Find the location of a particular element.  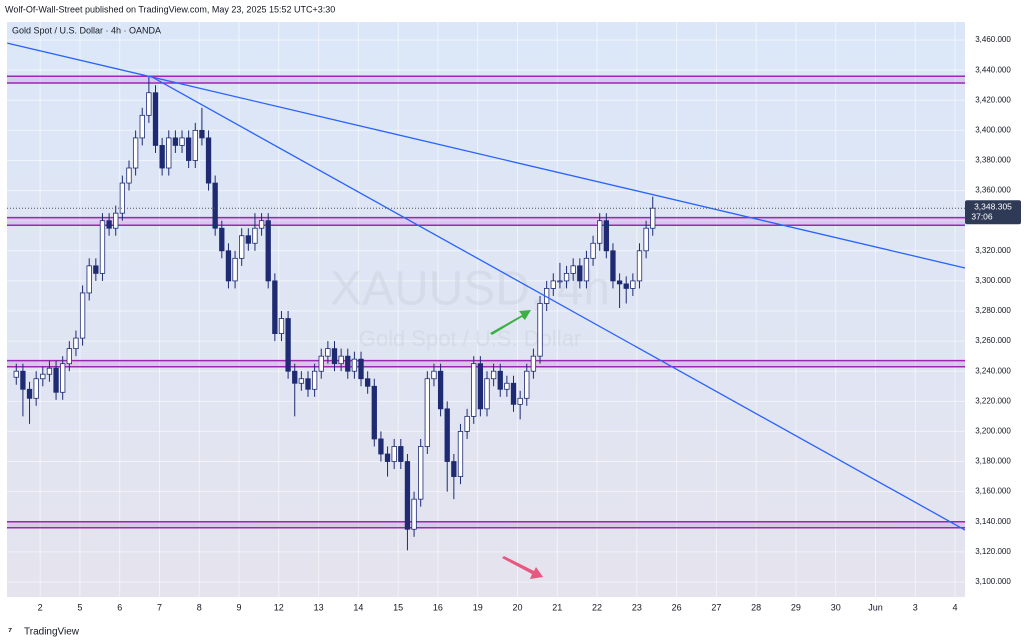

x-tick-label: 7 is located at coordinates (159, 607).